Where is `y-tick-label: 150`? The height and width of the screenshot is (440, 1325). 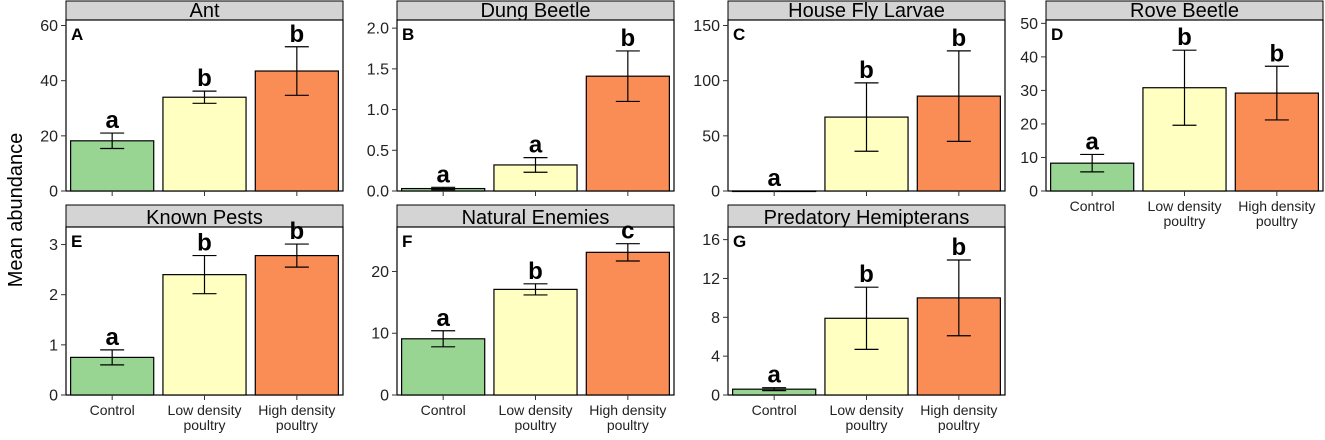 y-tick-label: 150 is located at coordinates (706, 26).